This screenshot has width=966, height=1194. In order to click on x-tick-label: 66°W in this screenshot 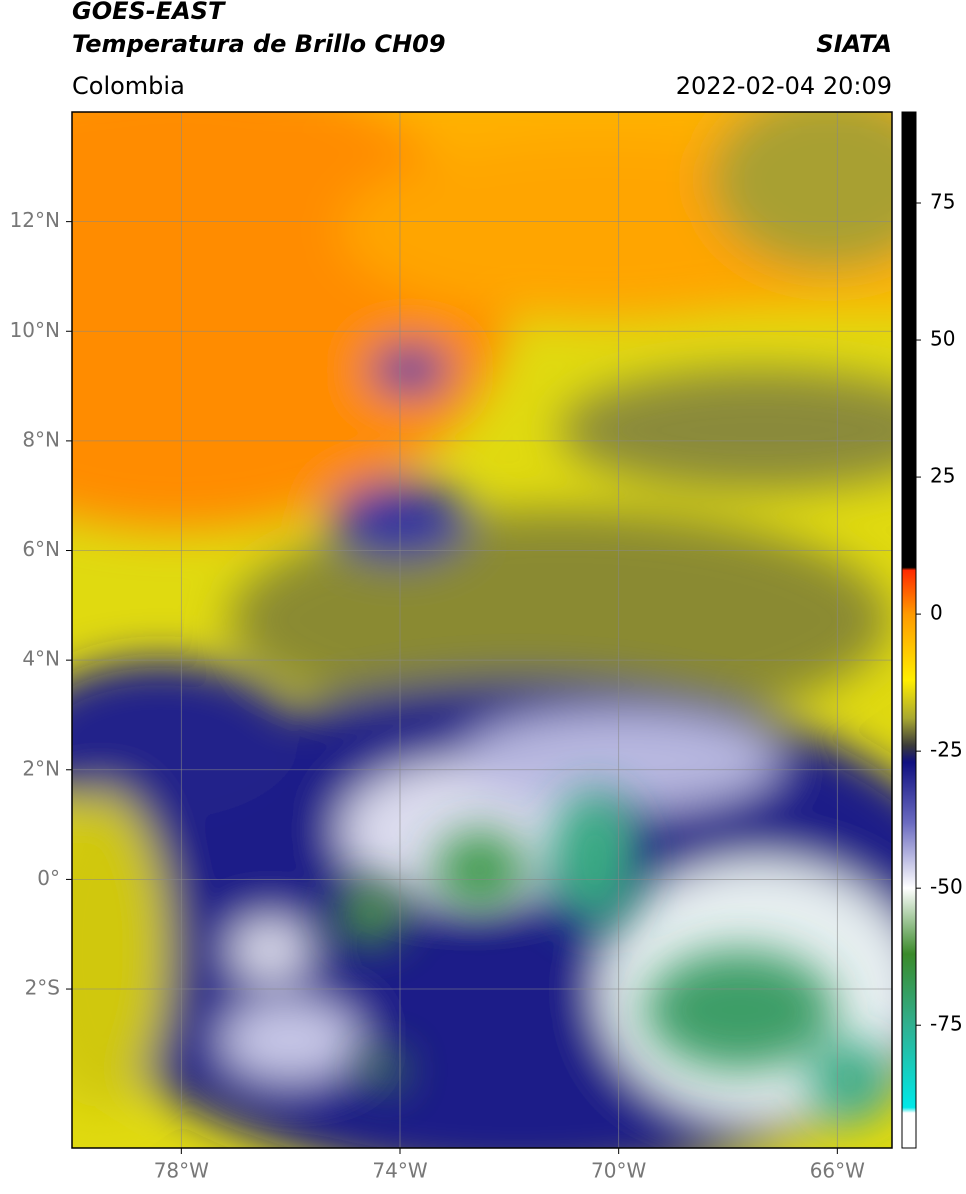, I will do `click(837, 1171)`.